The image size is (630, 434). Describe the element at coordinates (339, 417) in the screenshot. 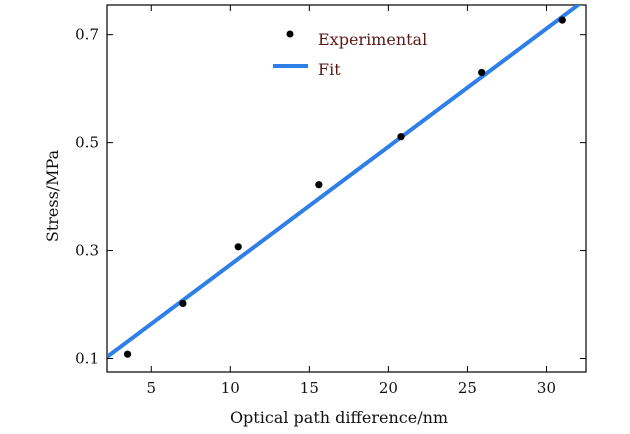

I see `x-axis-label: Optical path difference/nm` at that location.